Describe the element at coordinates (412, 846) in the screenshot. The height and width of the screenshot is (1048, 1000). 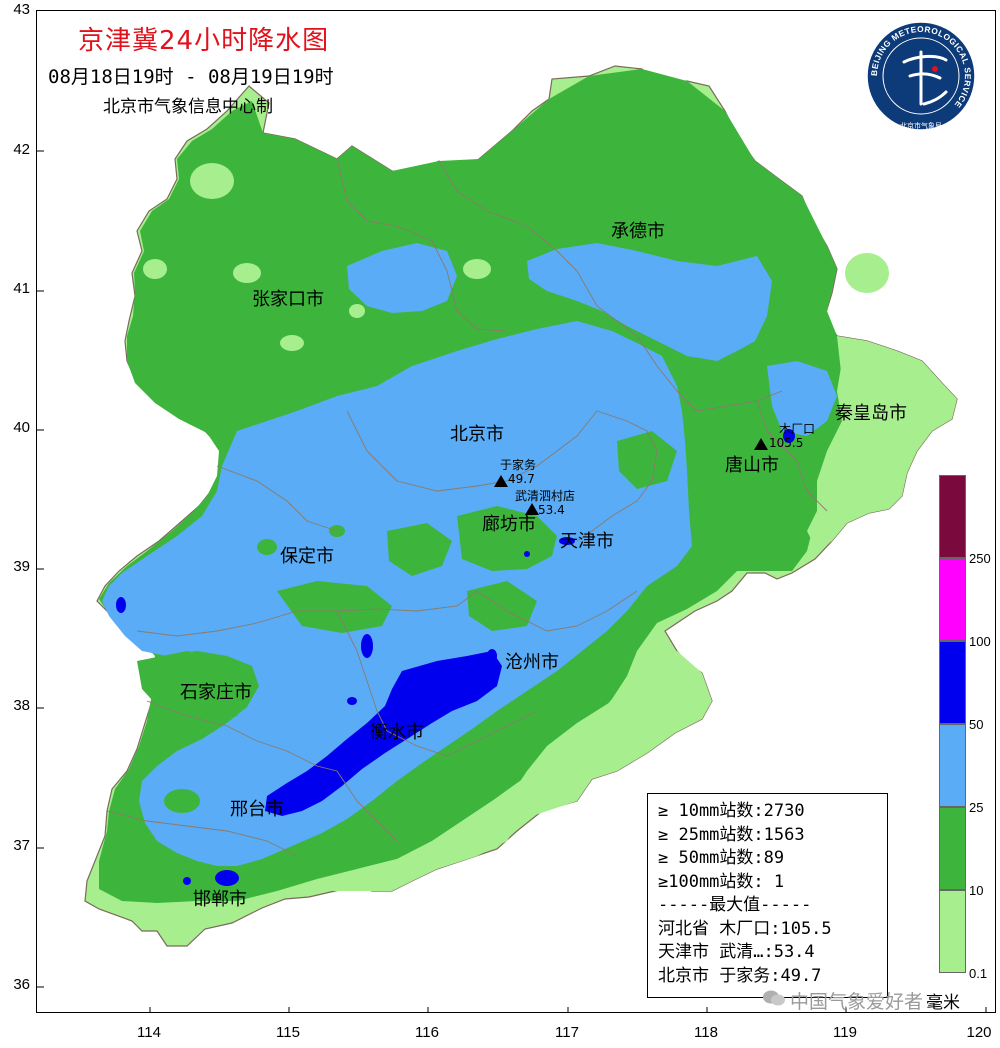
I see `rain-0-10-south` at that location.